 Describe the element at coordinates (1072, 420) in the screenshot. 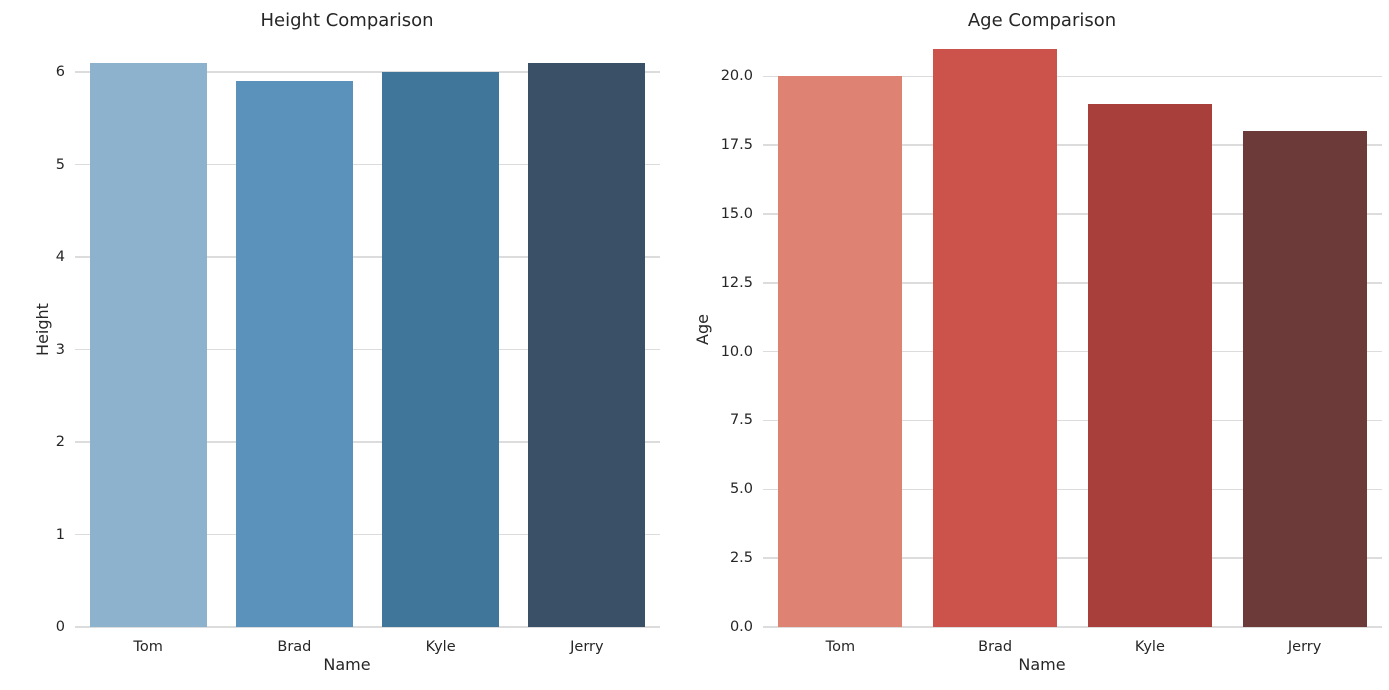

I see `gridline-y-7.5` at that location.